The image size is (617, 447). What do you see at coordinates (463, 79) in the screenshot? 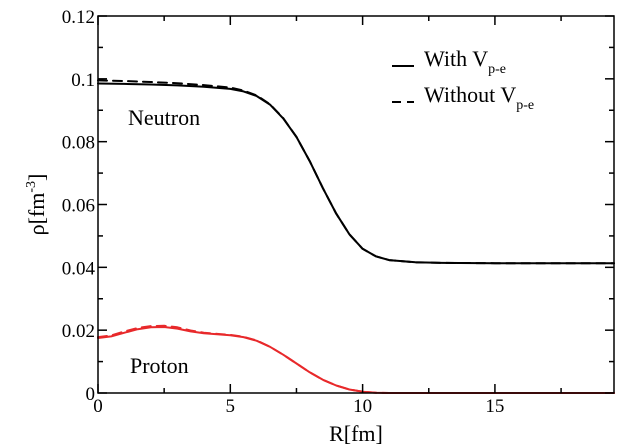
I see `legend: With Vp-e Without Vp-e` at bounding box center [463, 79].